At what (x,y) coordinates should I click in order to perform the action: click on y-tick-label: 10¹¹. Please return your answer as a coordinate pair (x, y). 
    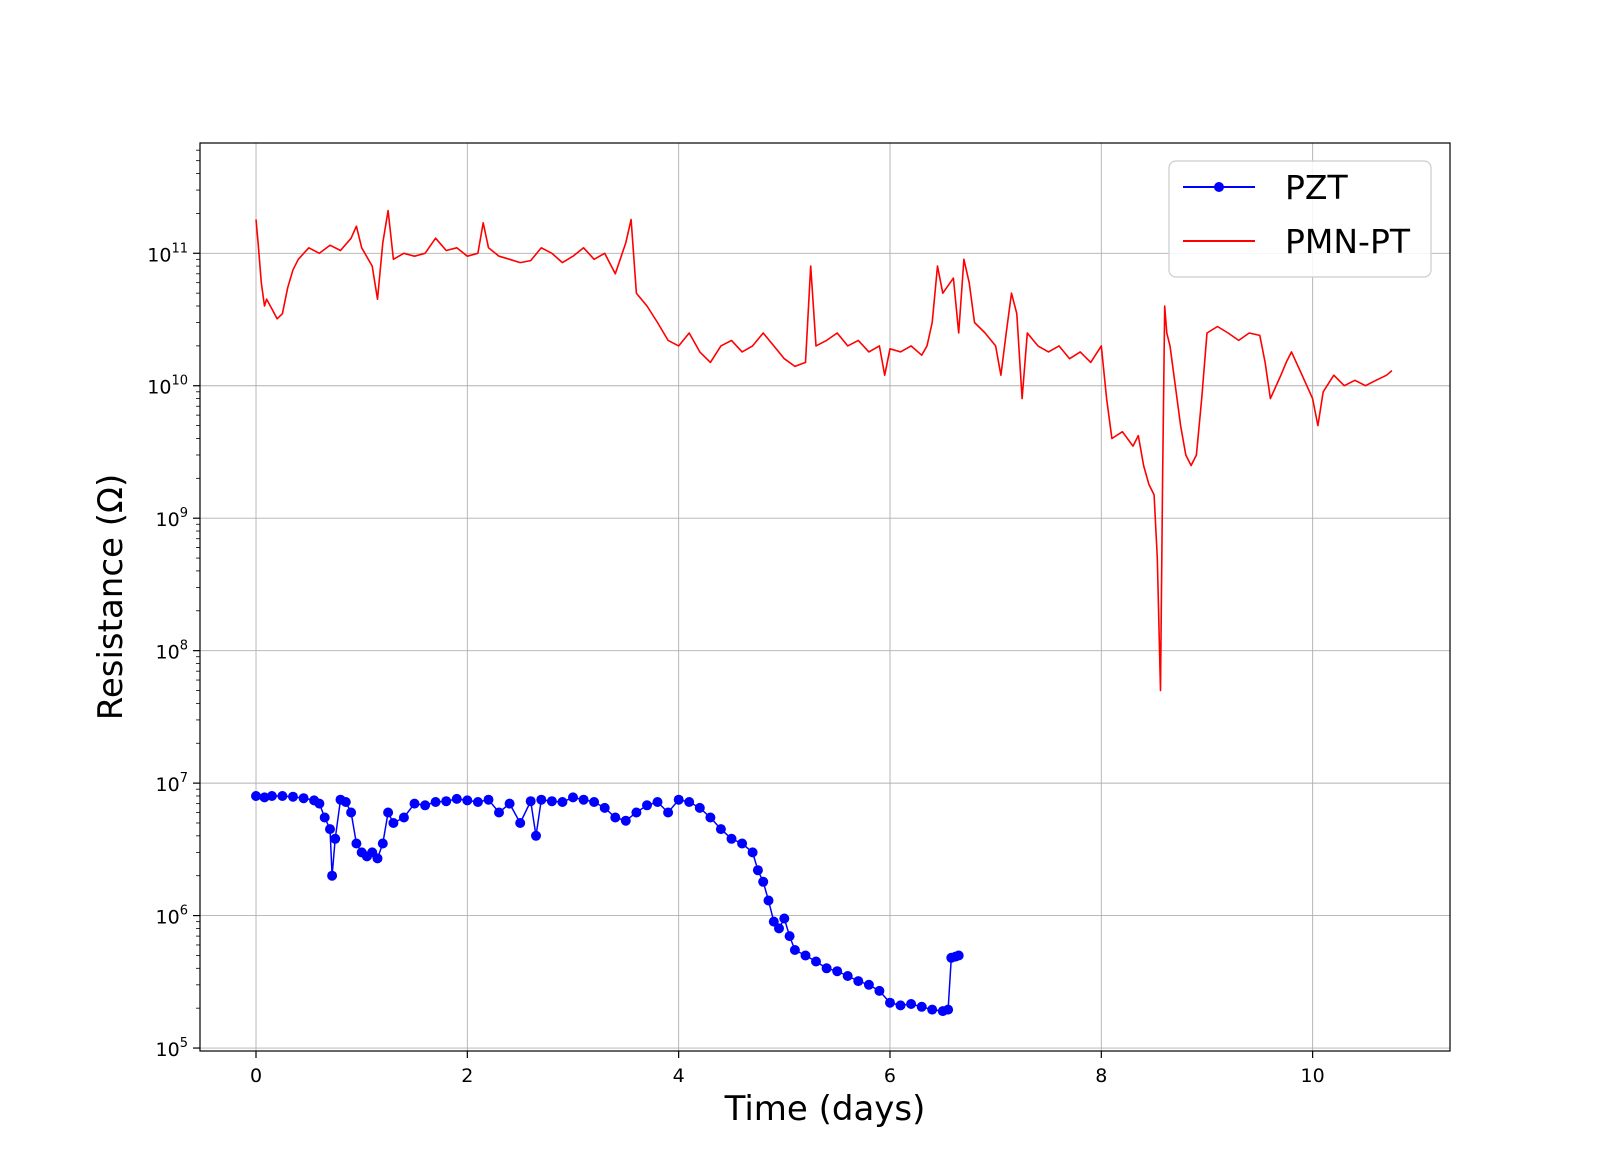
    Looking at the image, I should click on (167, 253).